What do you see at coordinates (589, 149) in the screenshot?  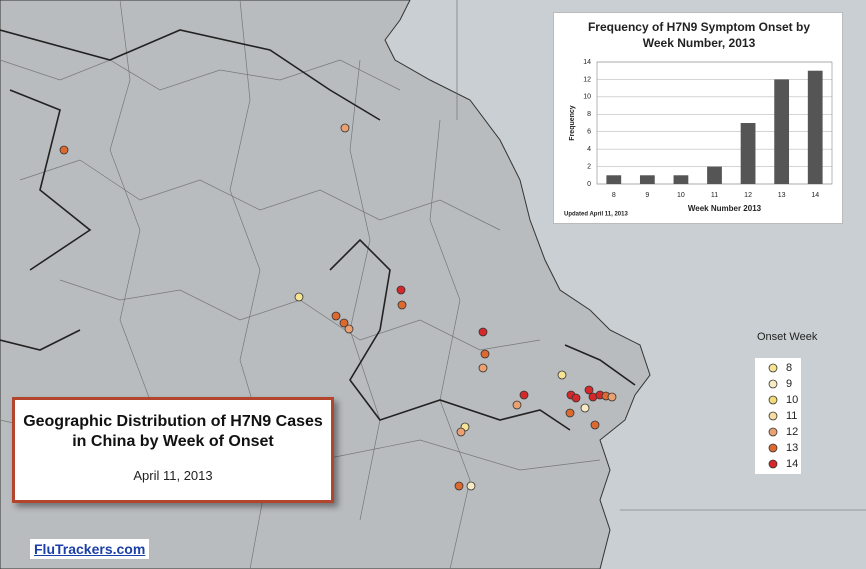 I see `y-tick-label: 4` at bounding box center [589, 149].